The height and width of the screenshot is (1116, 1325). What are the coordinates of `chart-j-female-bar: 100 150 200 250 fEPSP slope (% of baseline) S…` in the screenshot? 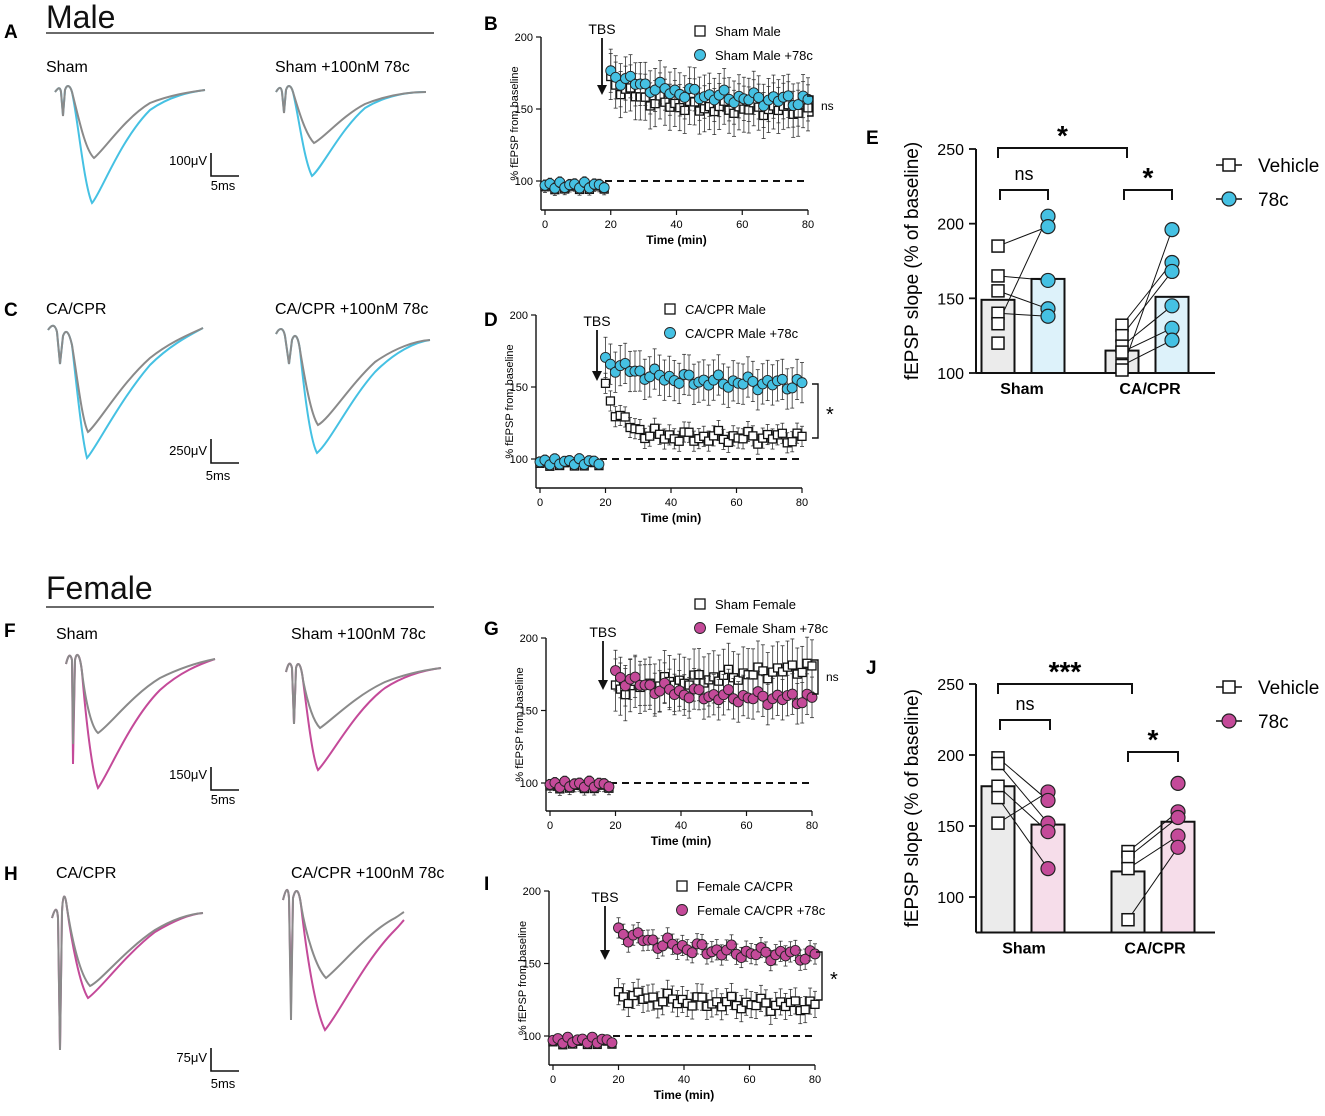 It's located at (1110, 807).